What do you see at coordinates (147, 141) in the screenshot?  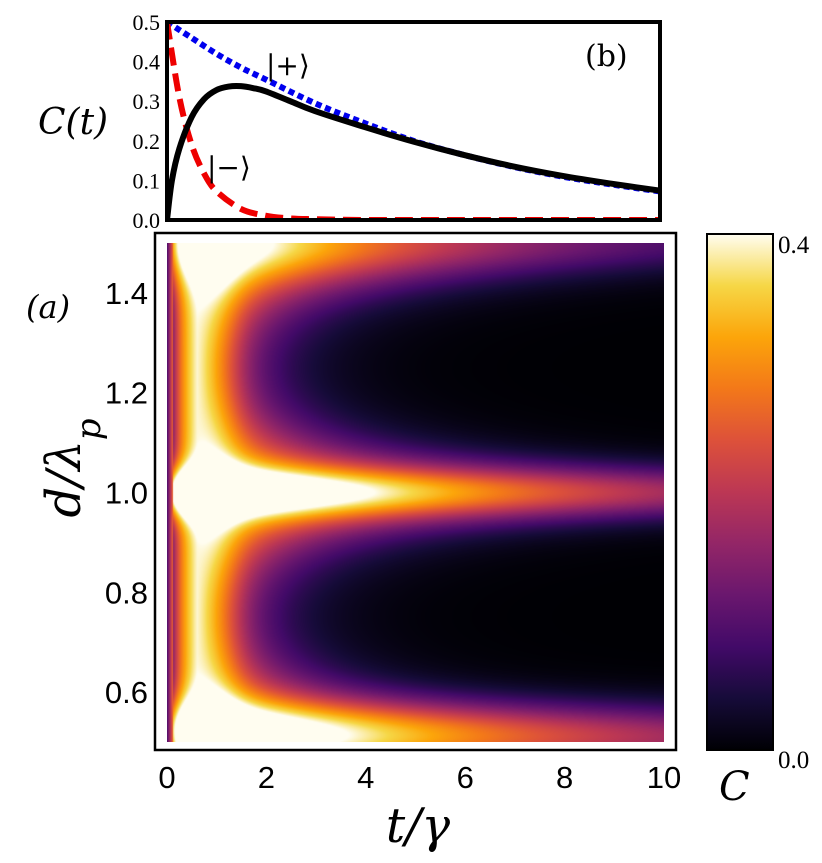 I see `panel-b-ytick-label: 0.2` at bounding box center [147, 141].